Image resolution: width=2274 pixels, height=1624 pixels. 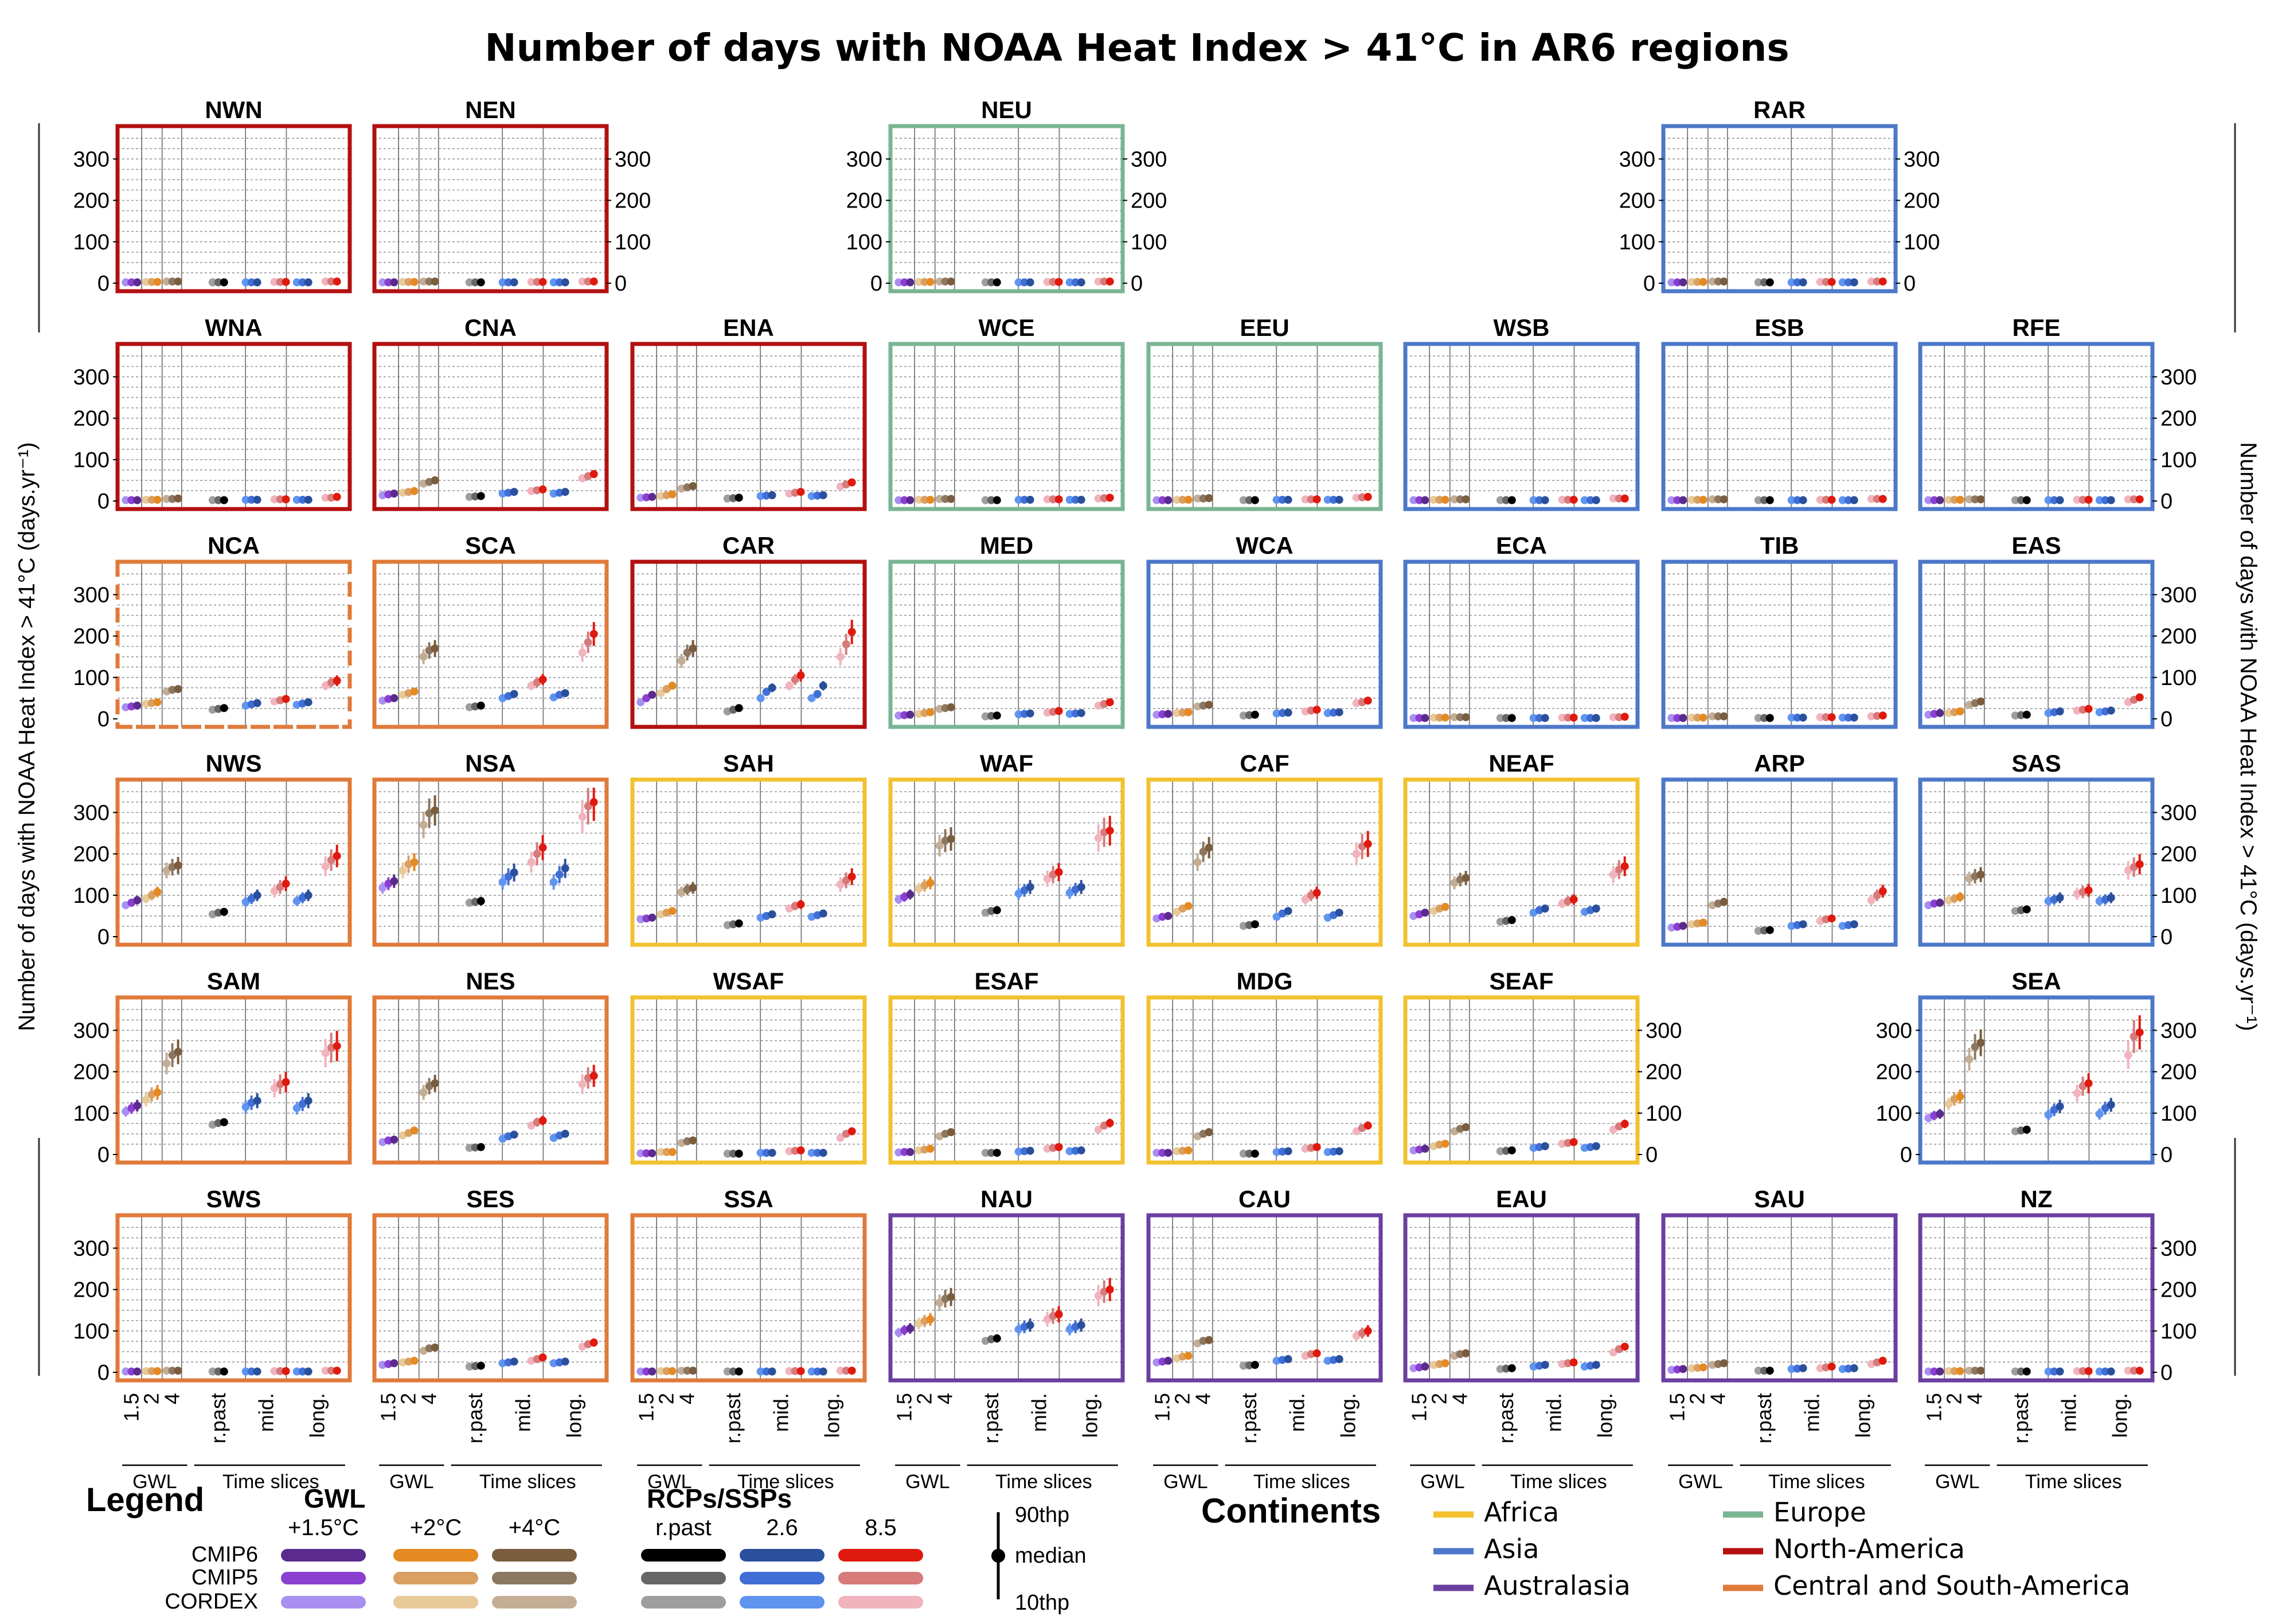 I want to click on median-point-wna-r.past, so click(x=218, y=500).